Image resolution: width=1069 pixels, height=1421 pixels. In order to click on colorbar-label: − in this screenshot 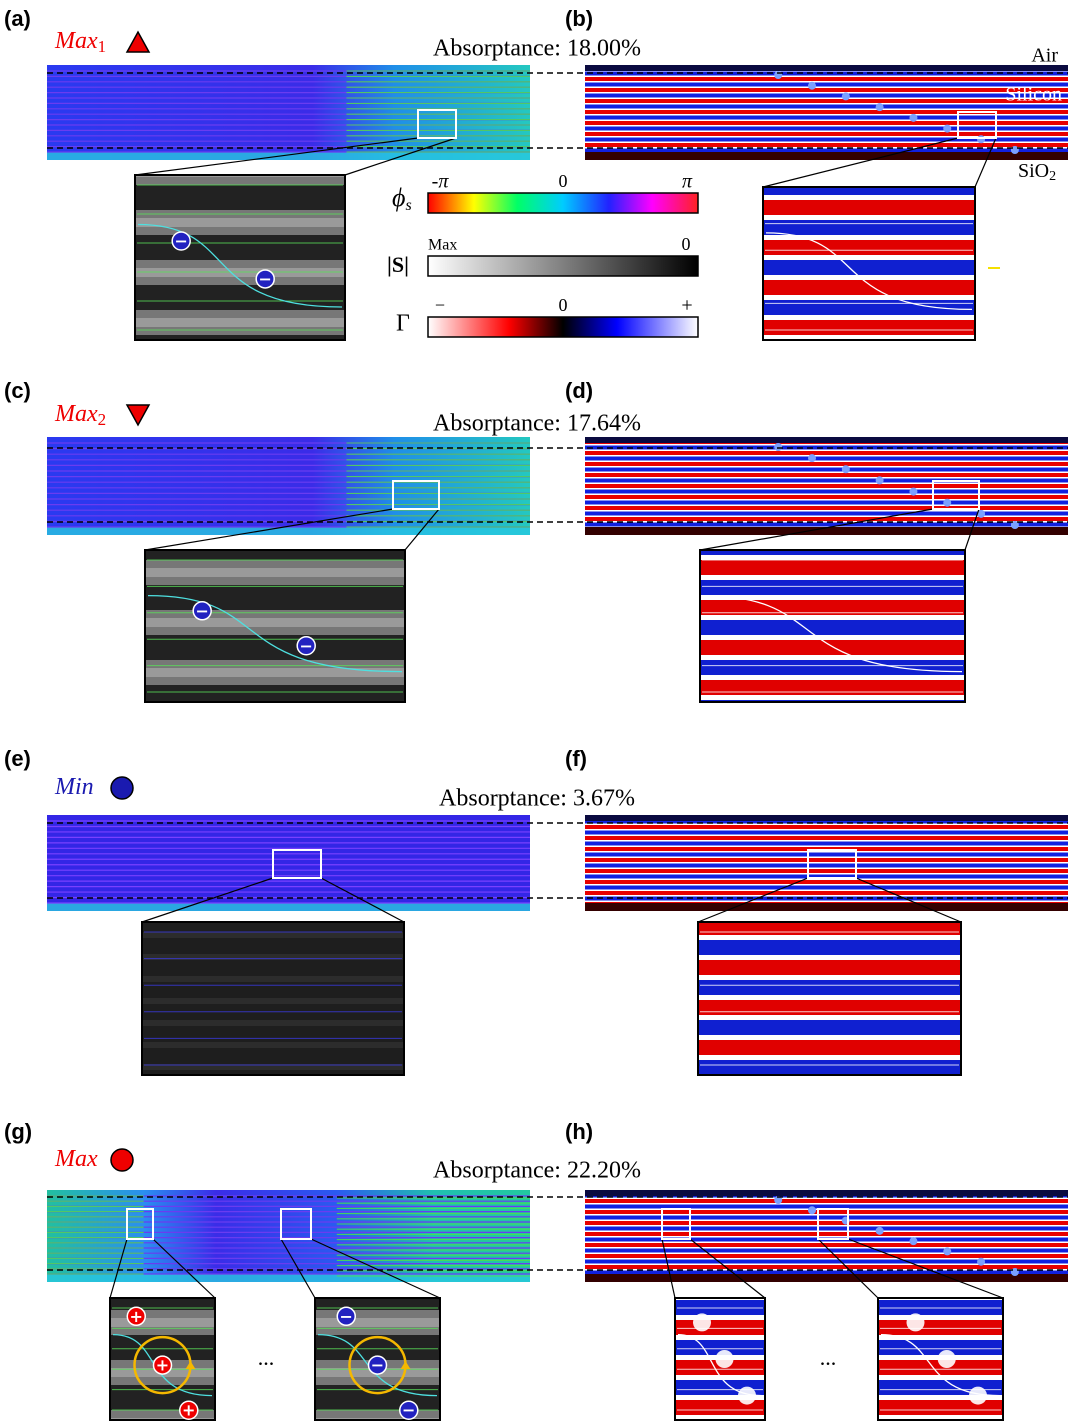, I will do `click(440, 305)`.